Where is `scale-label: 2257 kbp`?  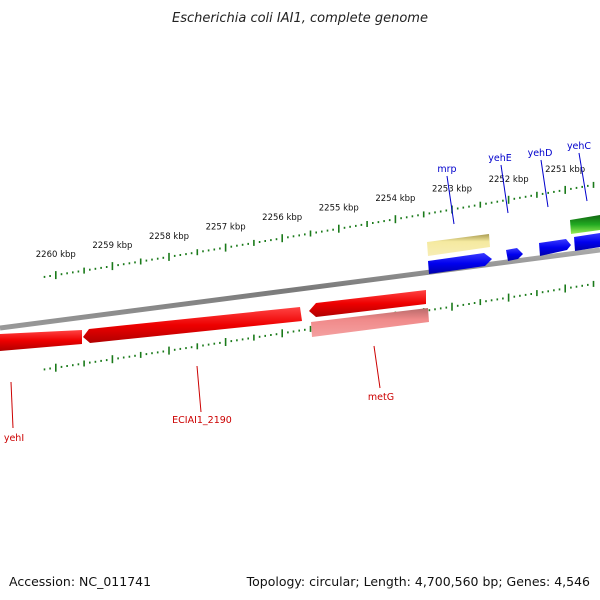
scale-label: 2257 kbp is located at coordinates (226, 228).